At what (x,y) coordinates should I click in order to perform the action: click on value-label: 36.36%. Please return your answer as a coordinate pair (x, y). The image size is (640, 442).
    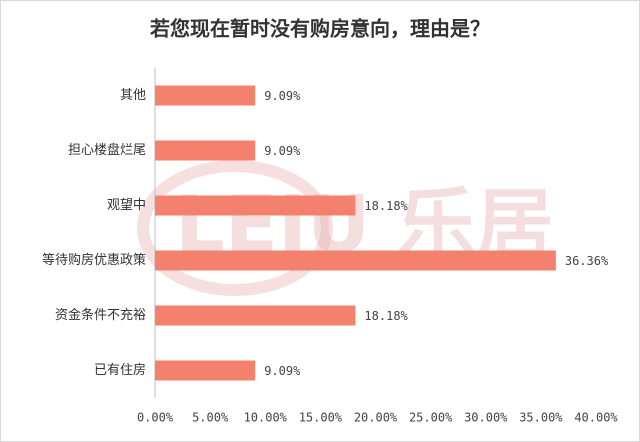
    Looking at the image, I should click on (587, 261).